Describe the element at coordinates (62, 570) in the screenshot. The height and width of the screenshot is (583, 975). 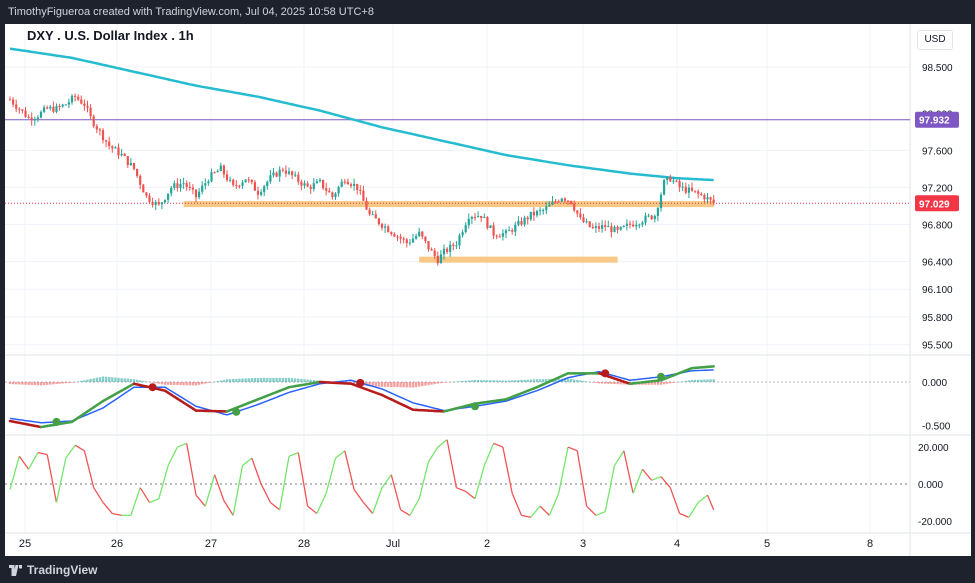
I see `footer-brand: TradingView` at that location.